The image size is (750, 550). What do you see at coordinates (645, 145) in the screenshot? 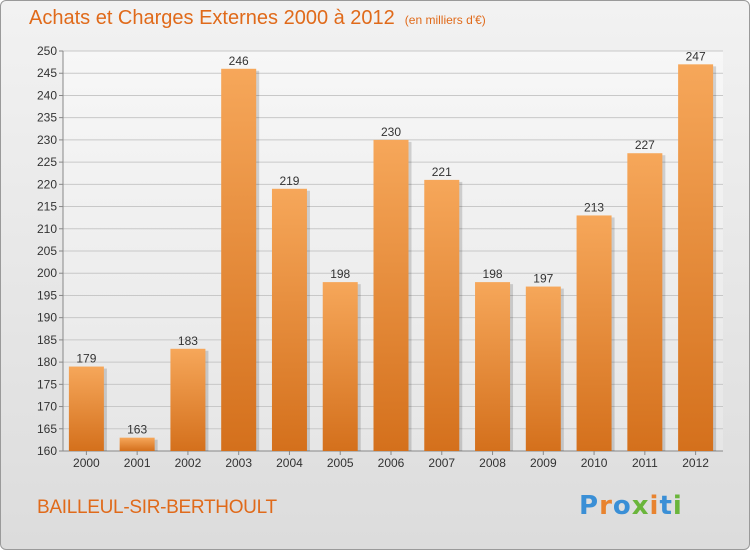
I see `data-label-2011: 227` at bounding box center [645, 145].